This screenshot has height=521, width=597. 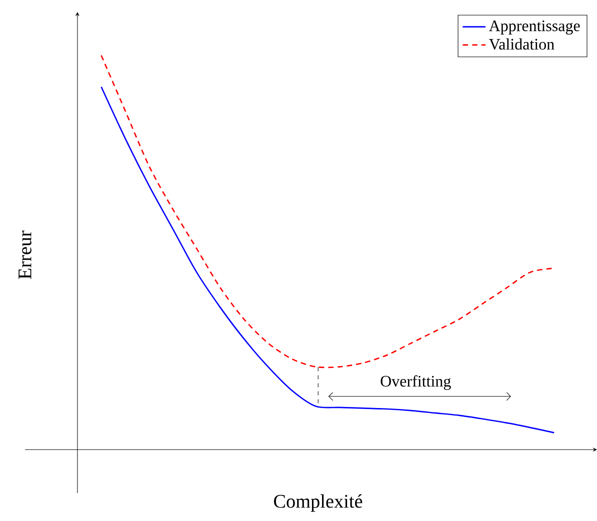 I want to click on legend-label: Validation, so click(x=521, y=44).